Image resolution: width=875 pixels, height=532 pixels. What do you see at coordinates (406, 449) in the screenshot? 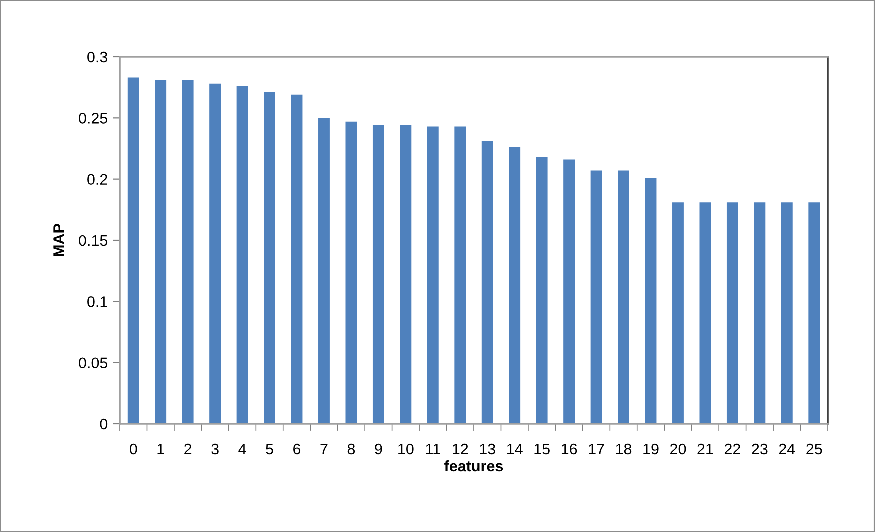
I see `x-tick-label: 10` at bounding box center [406, 449].